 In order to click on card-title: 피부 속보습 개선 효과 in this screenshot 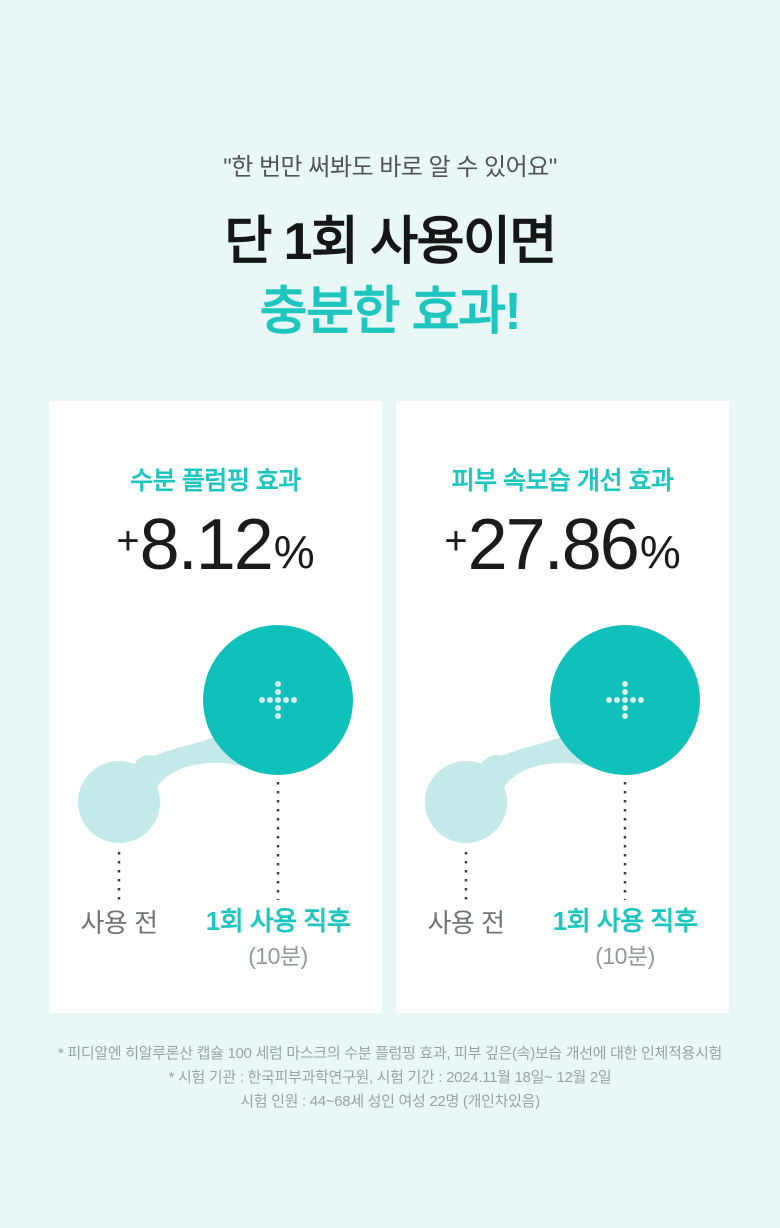, I will do `click(562, 481)`.